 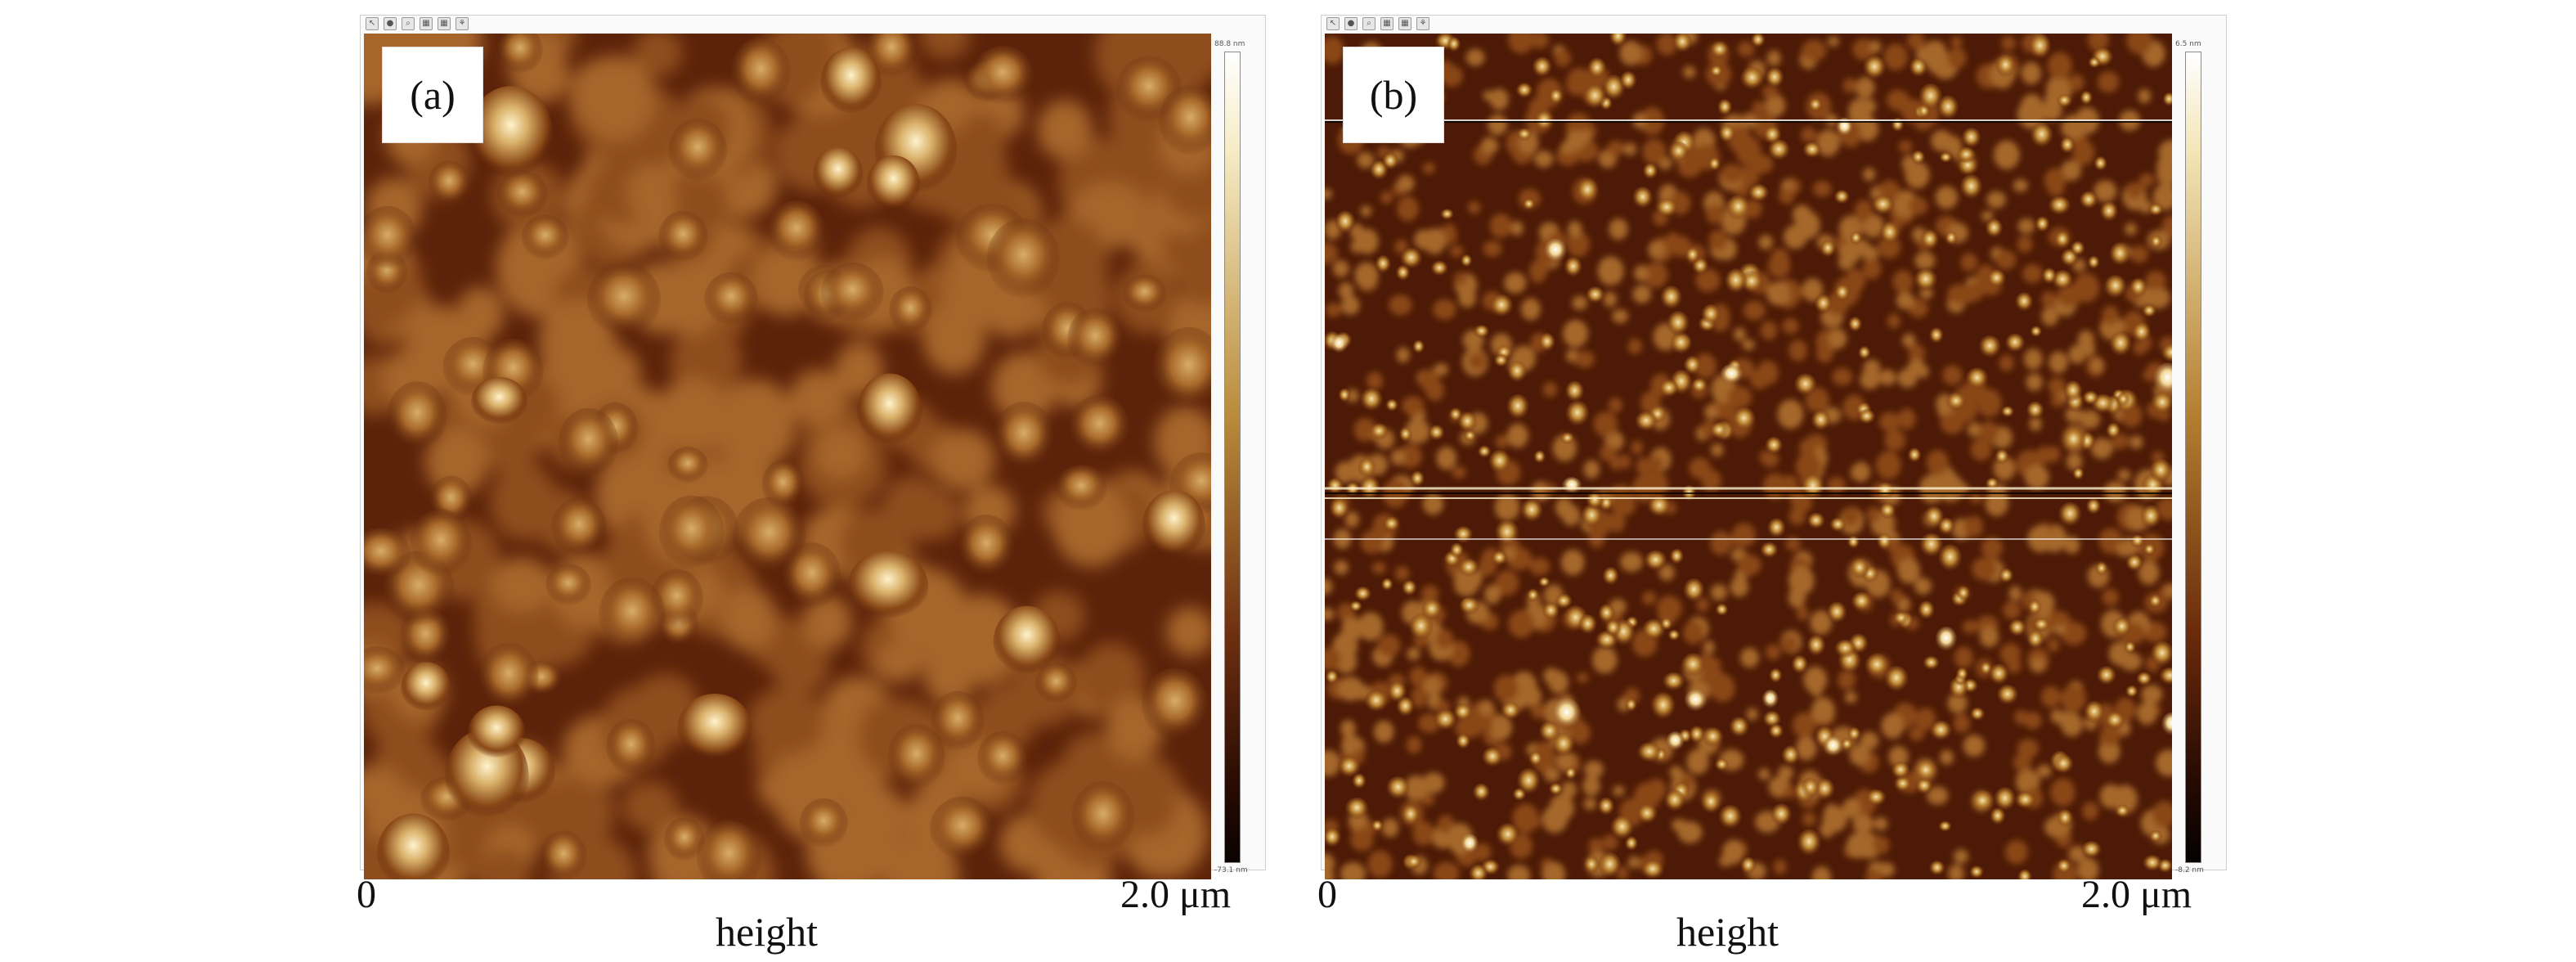 What do you see at coordinates (2190, 870) in the screenshot?
I see `color-scale-min: -8.2 nm` at bounding box center [2190, 870].